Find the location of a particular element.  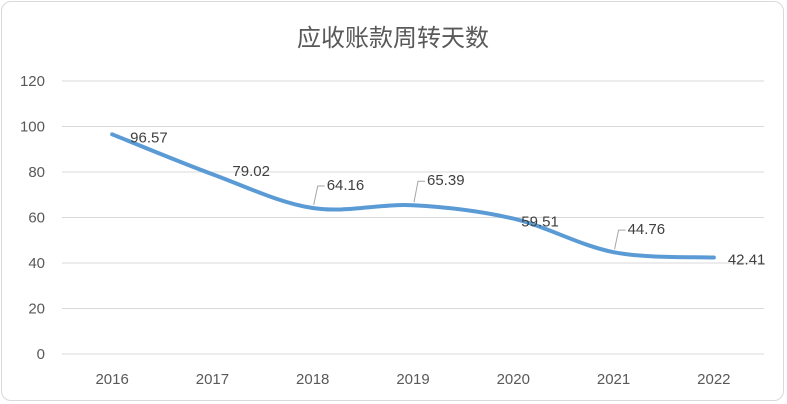

data-label: 59.51 is located at coordinates (540, 222).